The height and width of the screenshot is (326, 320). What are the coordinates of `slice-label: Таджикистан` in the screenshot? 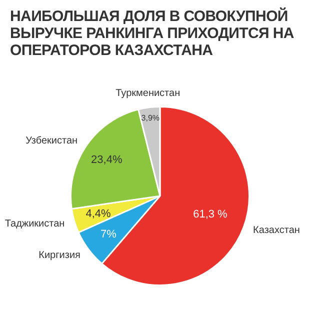 It's located at (34, 224).